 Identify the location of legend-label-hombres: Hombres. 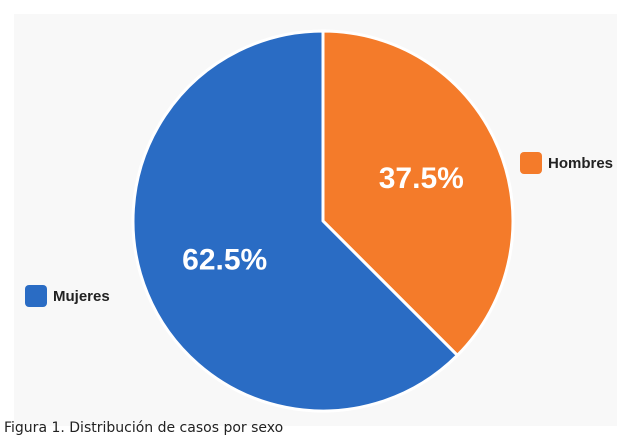
(581, 163).